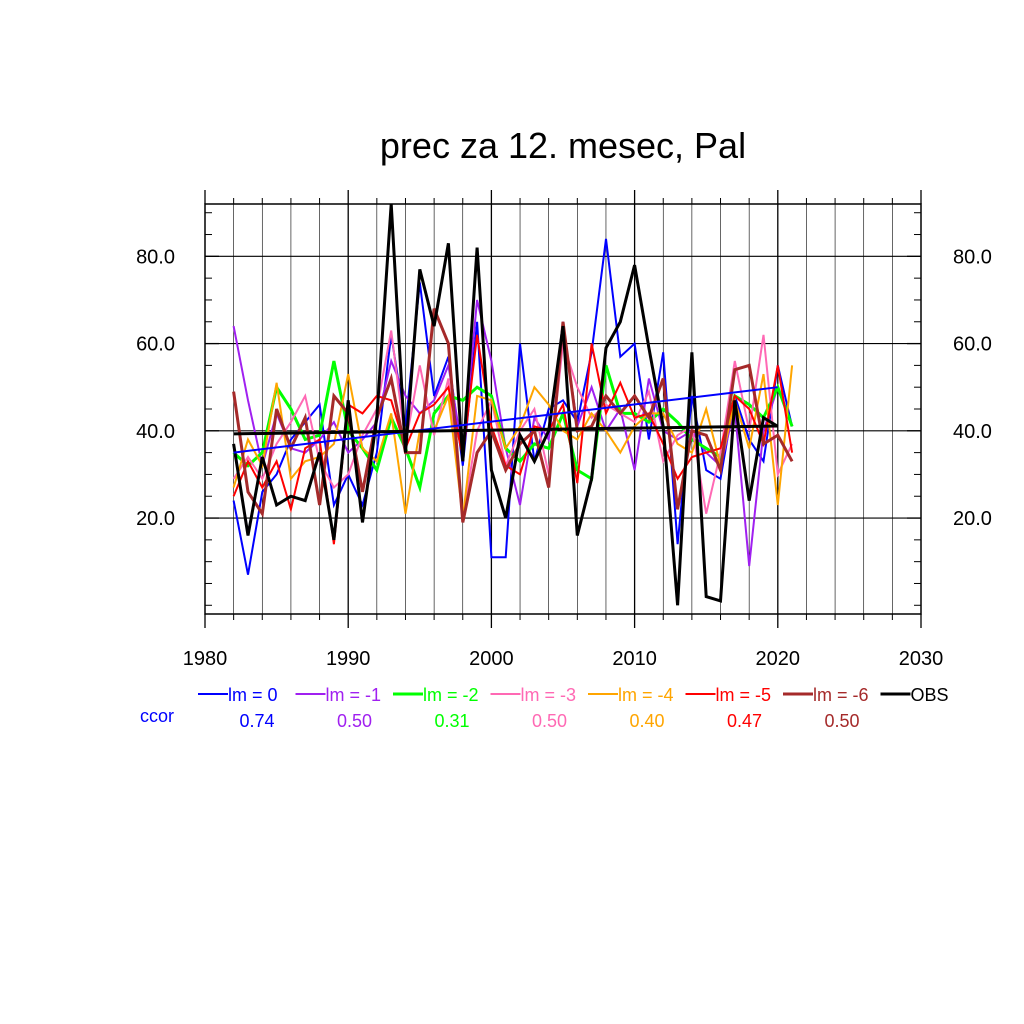 This screenshot has height=1024, width=1024. Describe the element at coordinates (155, 432) in the screenshot. I see `y-tick-label-left: 40.0` at that location.